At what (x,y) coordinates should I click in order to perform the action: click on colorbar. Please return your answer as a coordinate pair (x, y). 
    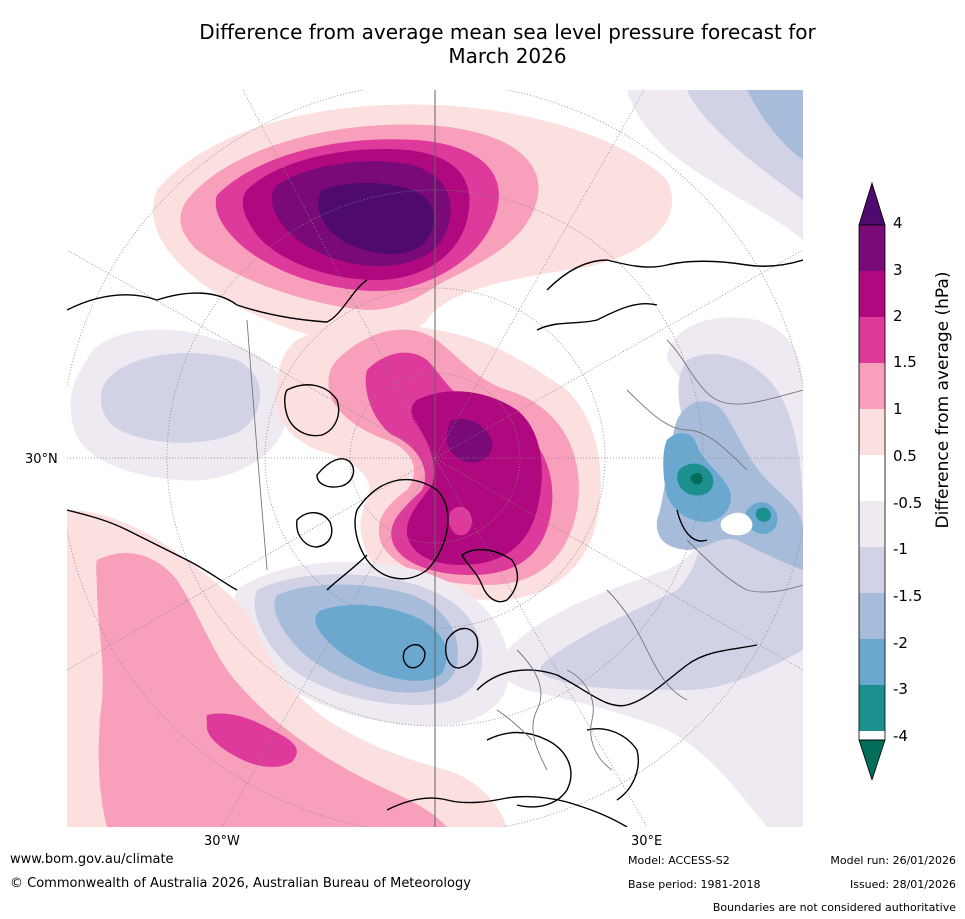
    Looking at the image, I should click on (872, 480).